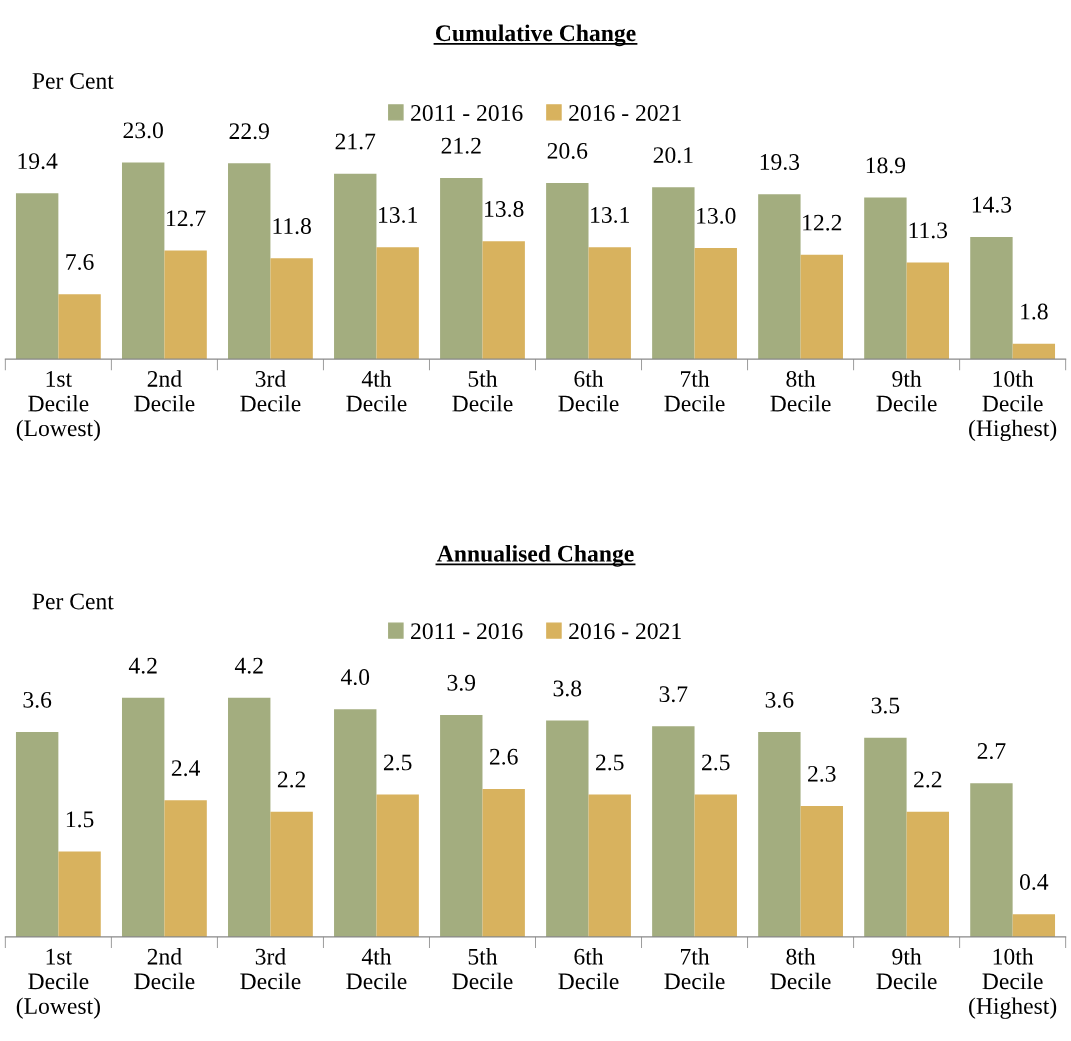 This screenshot has height=1041, width=1071. What do you see at coordinates (567, 688) in the screenshot?
I see `data-label: 3.8` at bounding box center [567, 688].